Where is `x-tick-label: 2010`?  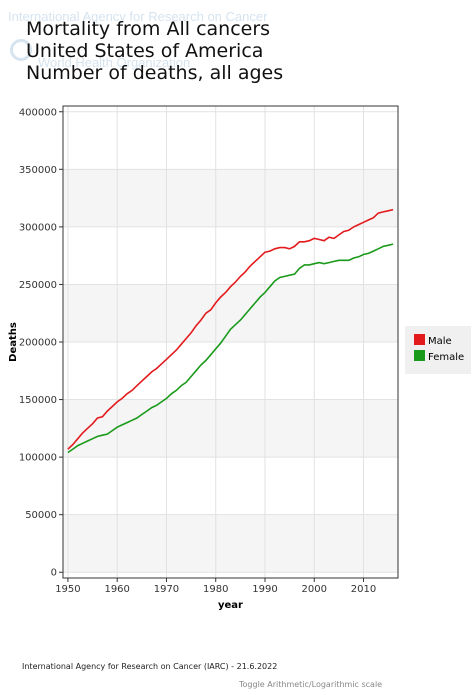
x-tick-label: 2010 is located at coordinates (363, 589).